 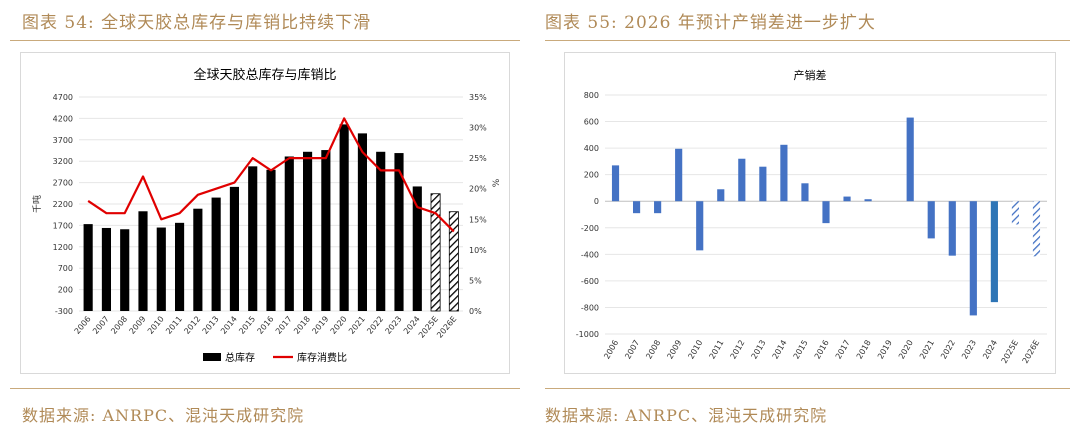 What do you see at coordinates (266, 325) in the screenshot?
I see `inventory-x-tick-label: 2016` at bounding box center [266, 325].